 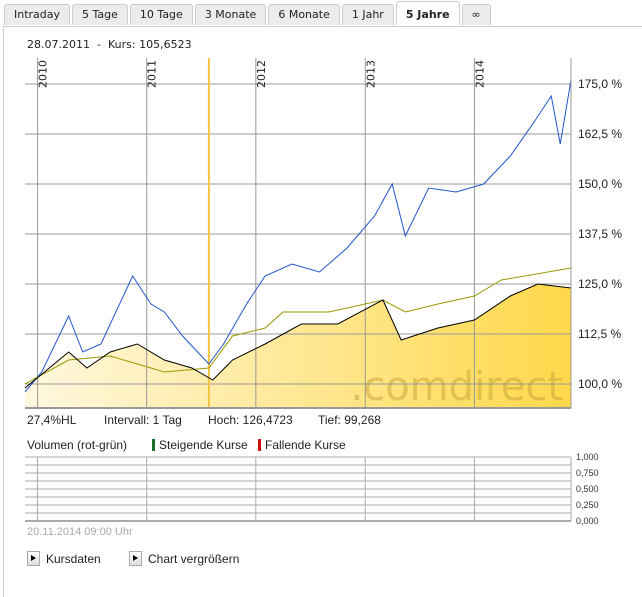 I want to click on cursor-info: 28.07.2011 - Kurs: 105,6523, so click(x=109, y=44).